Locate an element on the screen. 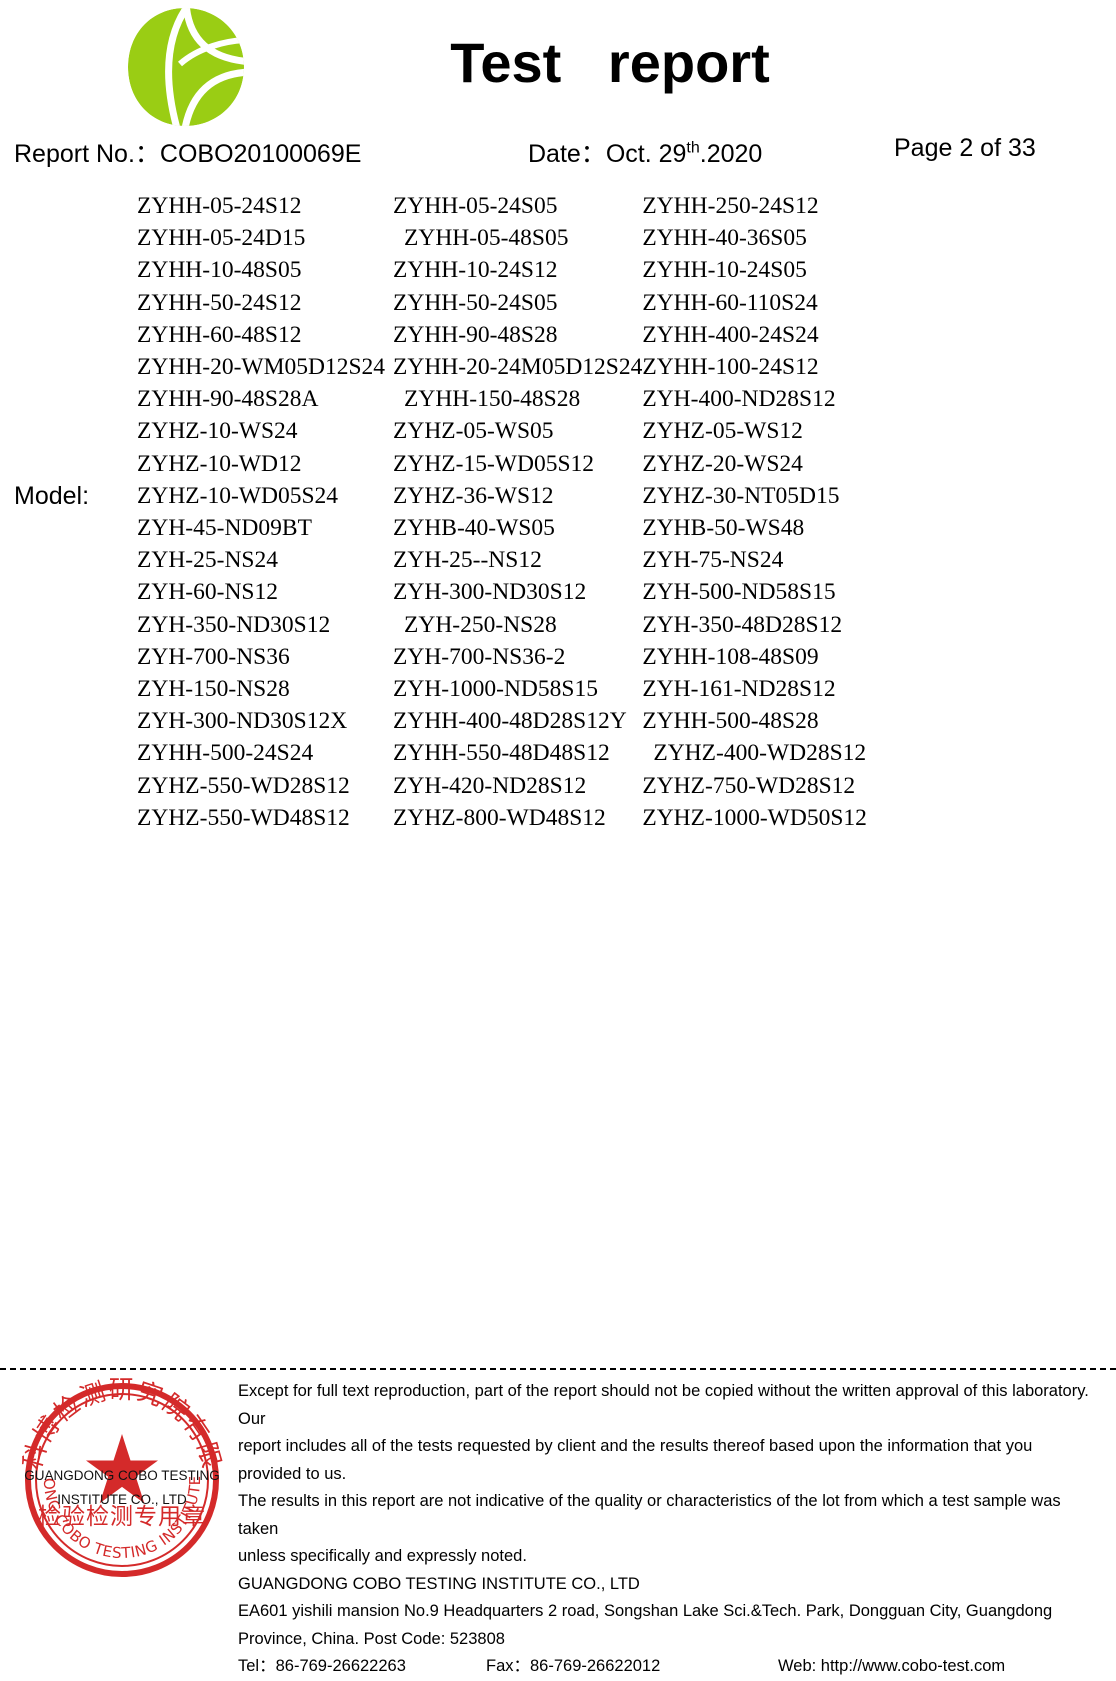 This screenshot has width=1116, height=1681. model-code: ZYHH-60-110S24 is located at coordinates (730, 302).